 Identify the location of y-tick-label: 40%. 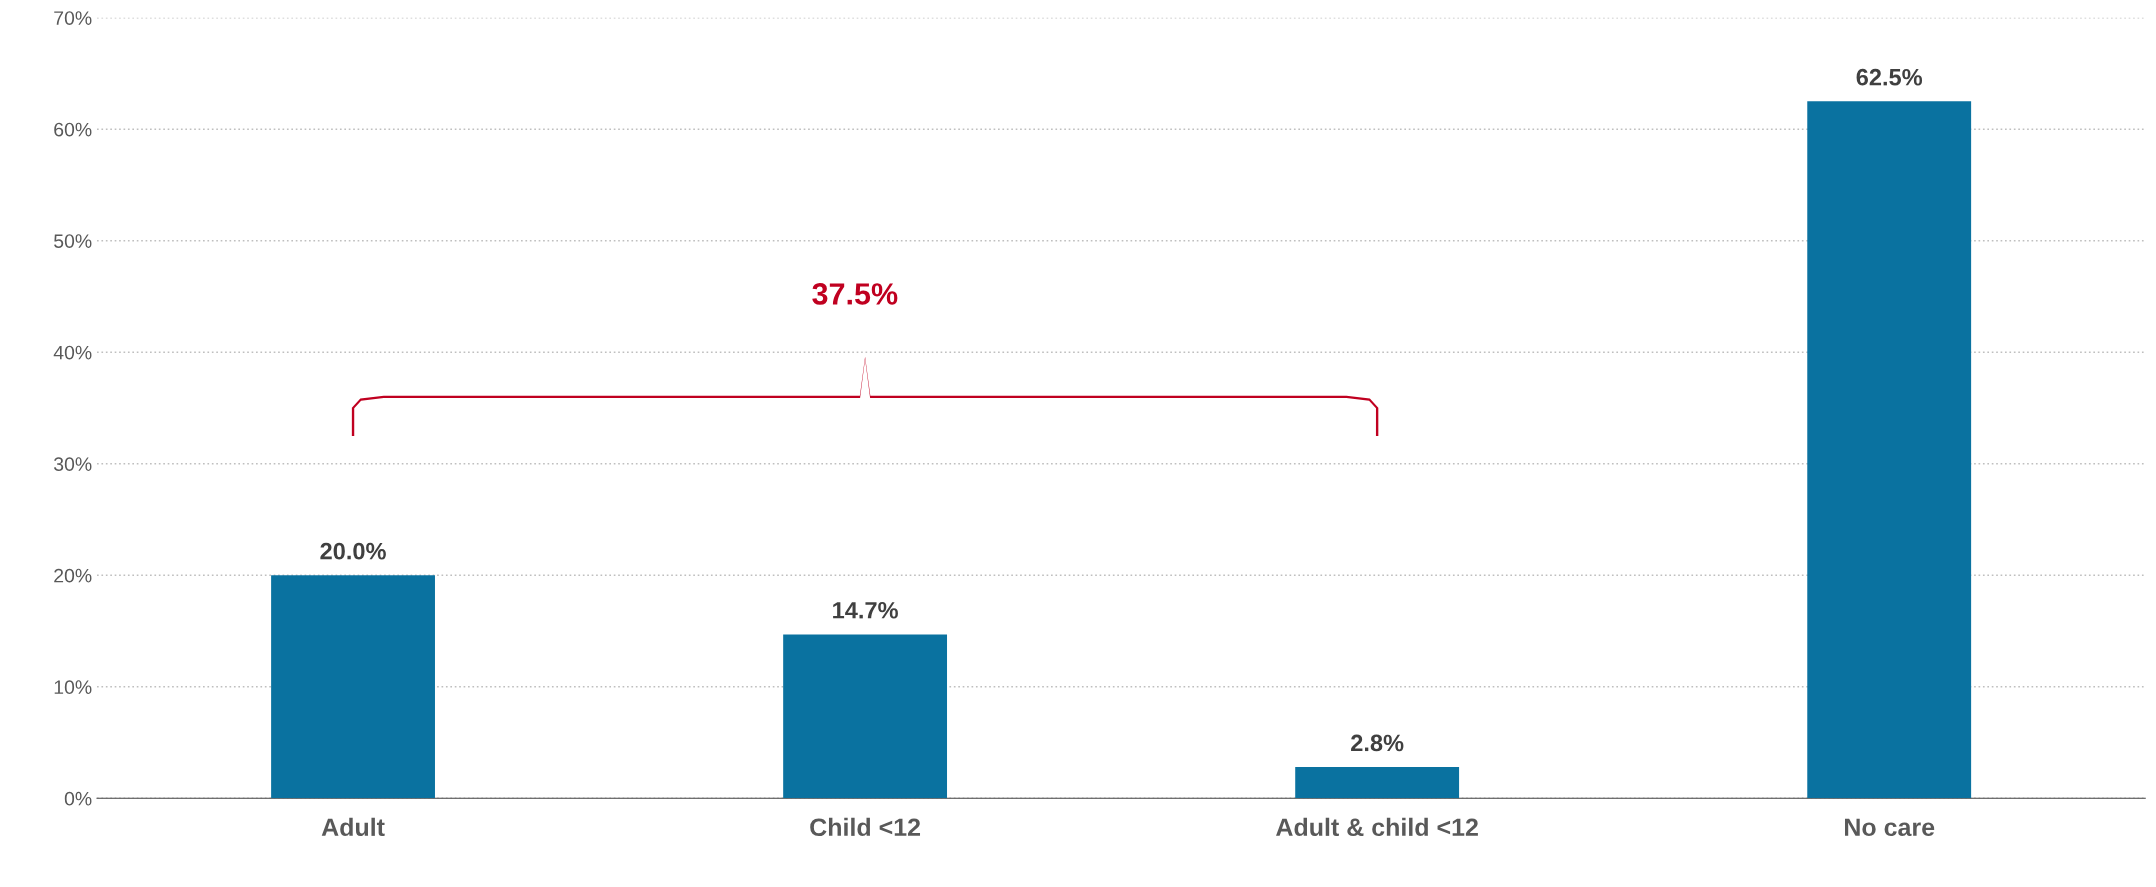
(72, 352).